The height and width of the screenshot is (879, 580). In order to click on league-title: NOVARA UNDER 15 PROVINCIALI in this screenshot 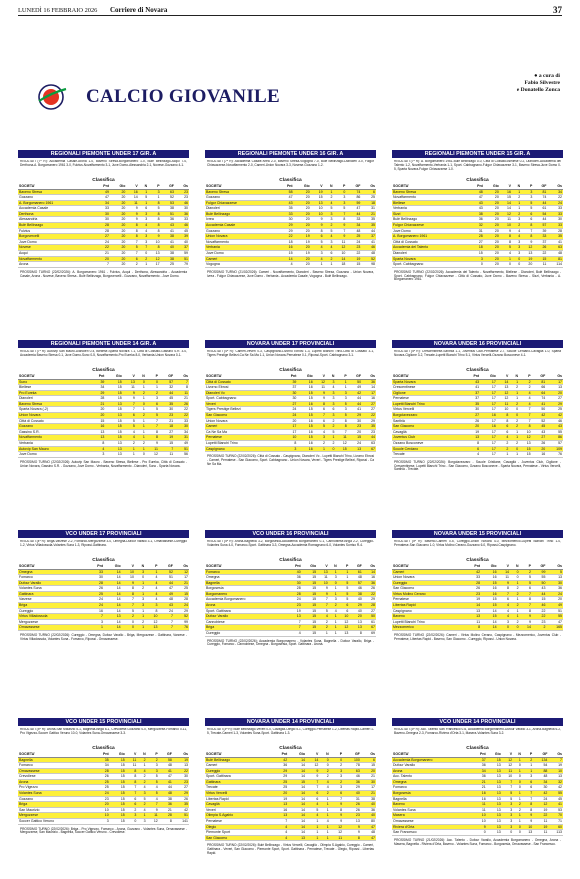, I will do `click(477, 534)`.